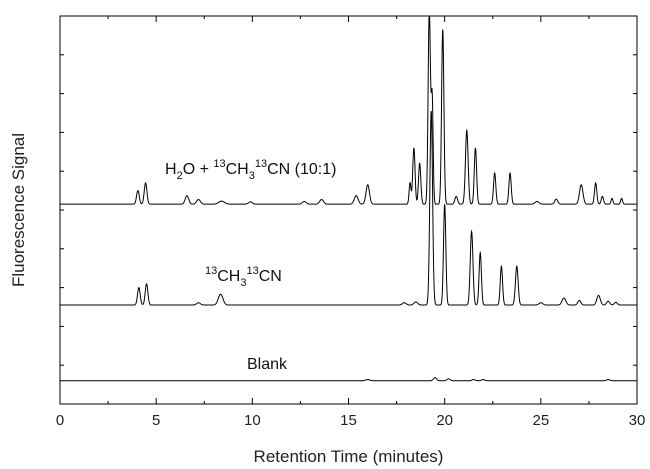 This screenshot has height=469, width=650. Describe the element at coordinates (540, 420) in the screenshot. I see `x-tick-label: 25` at that location.